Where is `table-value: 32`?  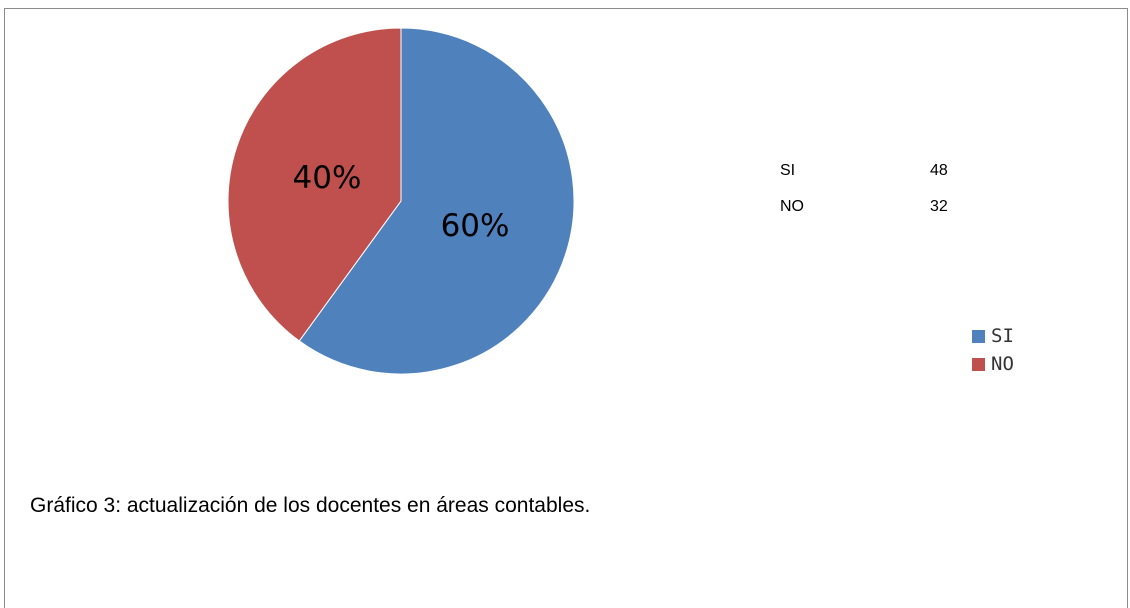 table-value: 32 is located at coordinates (939, 206).